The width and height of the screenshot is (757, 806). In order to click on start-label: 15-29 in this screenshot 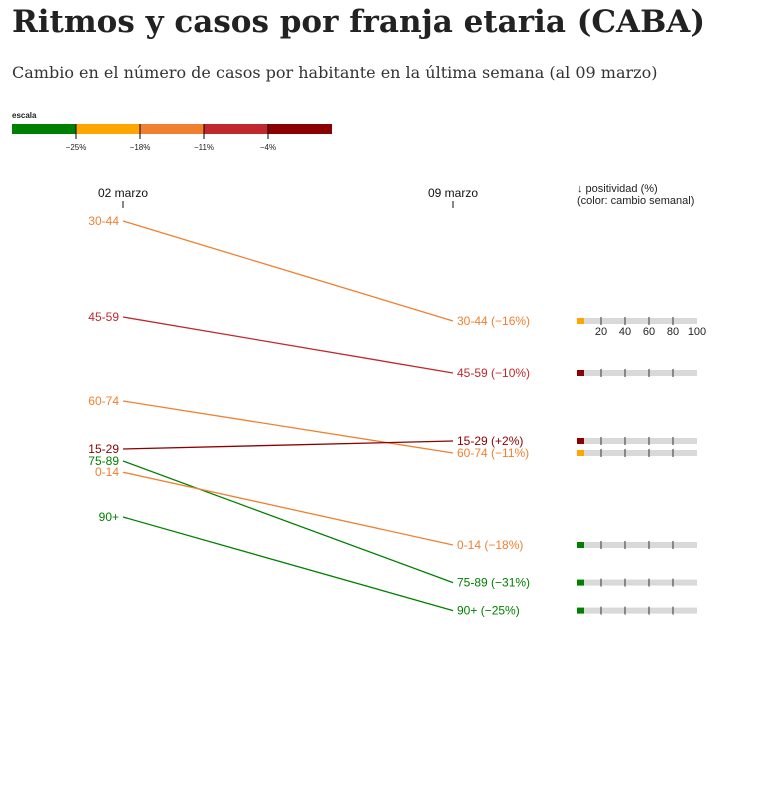, I will do `click(103, 449)`.